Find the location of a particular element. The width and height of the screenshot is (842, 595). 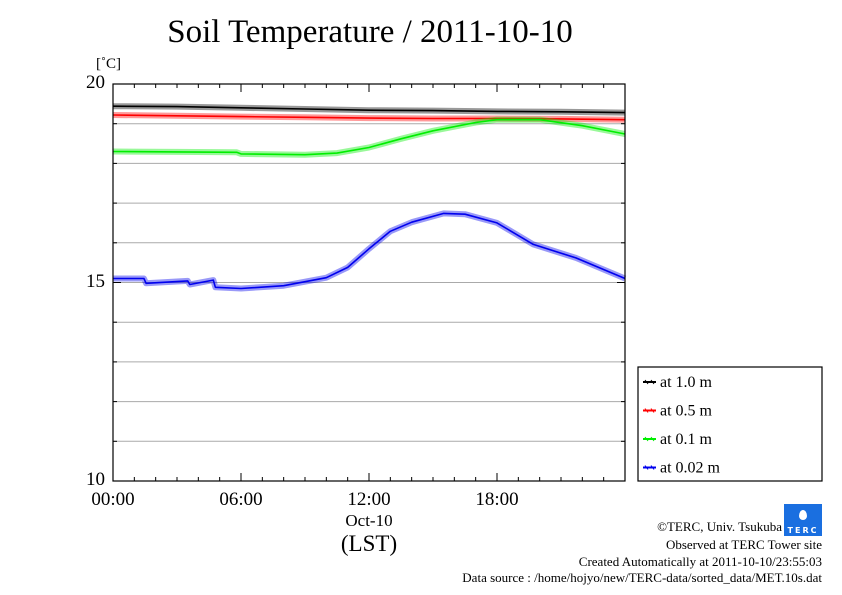

copyright: ©TERC, Univ. Tsukuba is located at coordinates (719, 526).